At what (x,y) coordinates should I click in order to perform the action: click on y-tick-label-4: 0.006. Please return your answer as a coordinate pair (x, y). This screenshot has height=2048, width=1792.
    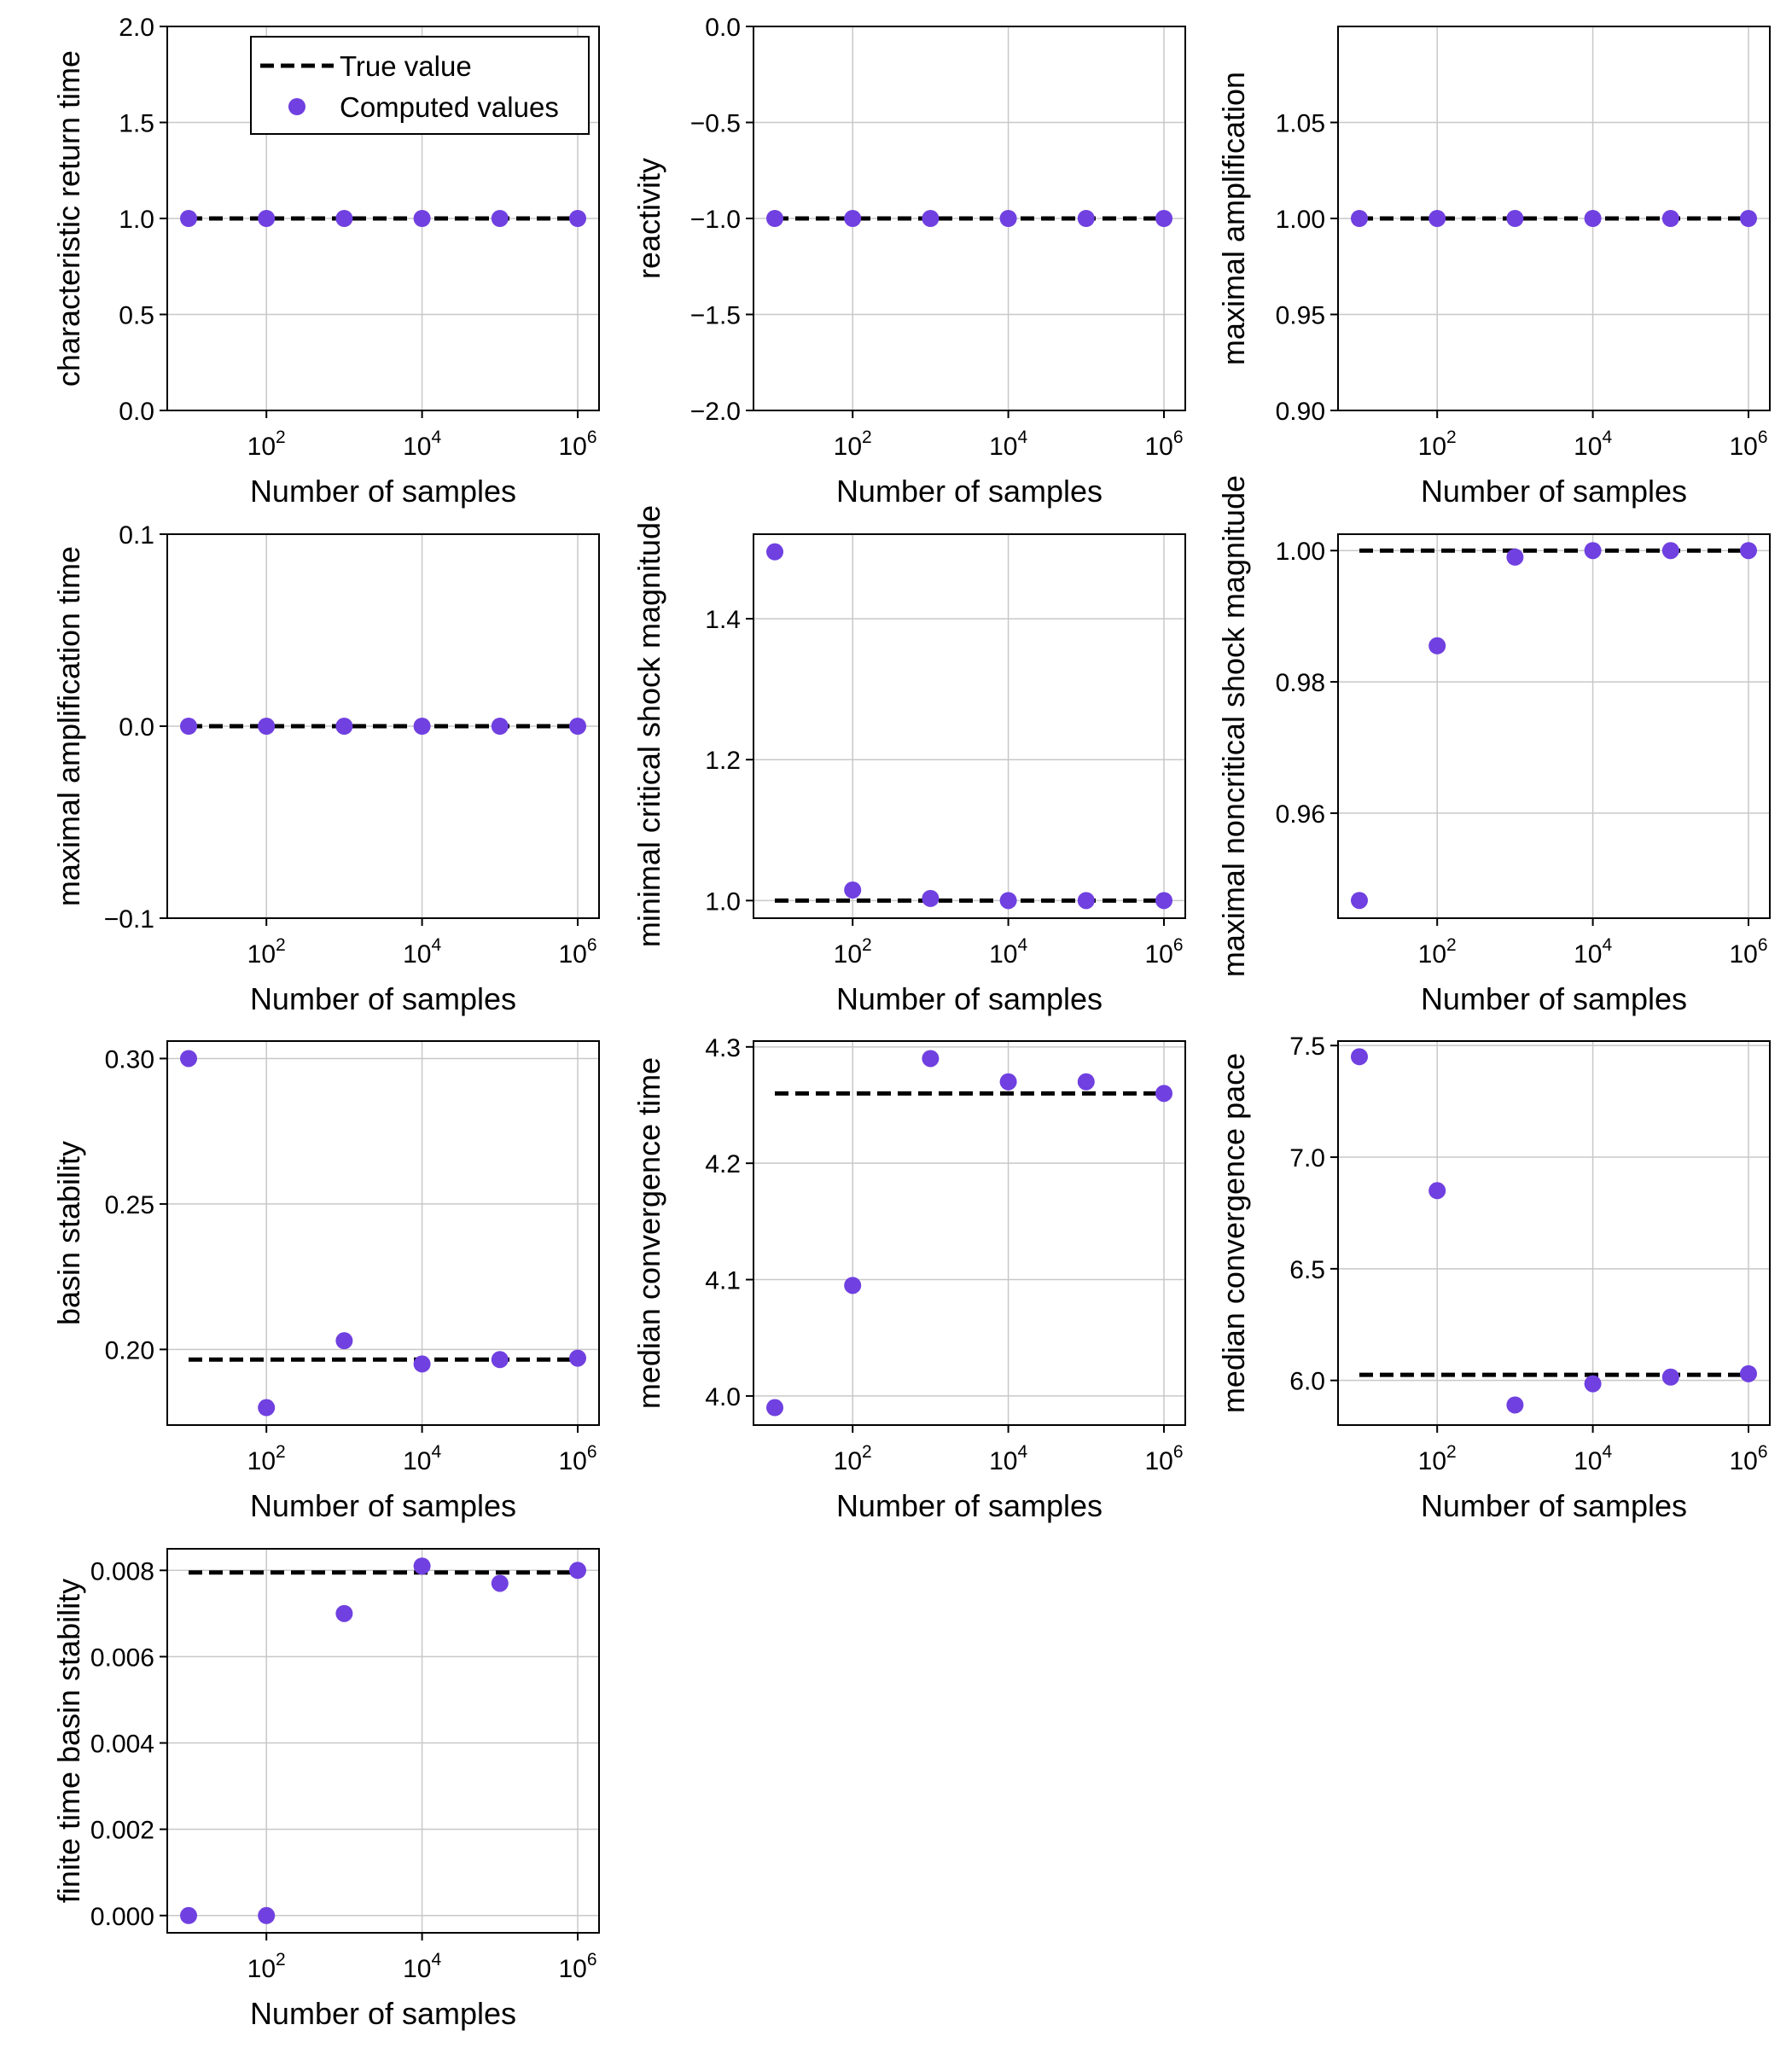
    Looking at the image, I should click on (122, 1658).